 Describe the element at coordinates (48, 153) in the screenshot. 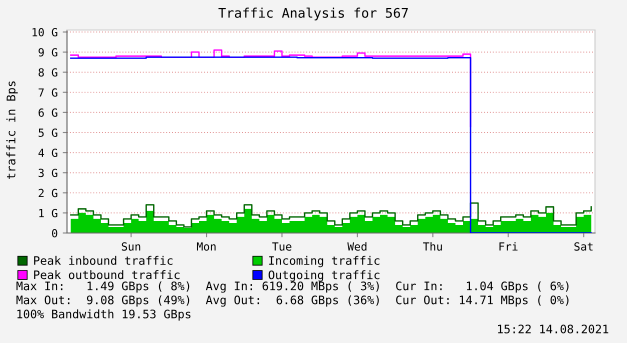

I see `y-tick-label: 4 G` at that location.